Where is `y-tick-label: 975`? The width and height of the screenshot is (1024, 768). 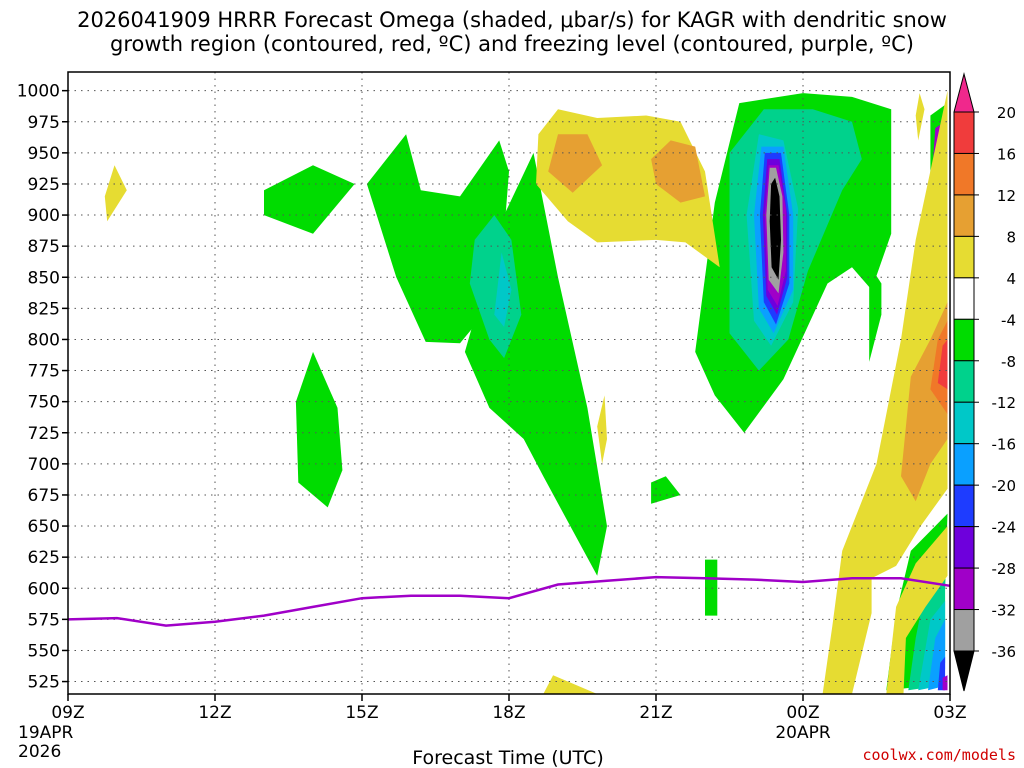 y-tick-label: 975 is located at coordinates (44, 123).